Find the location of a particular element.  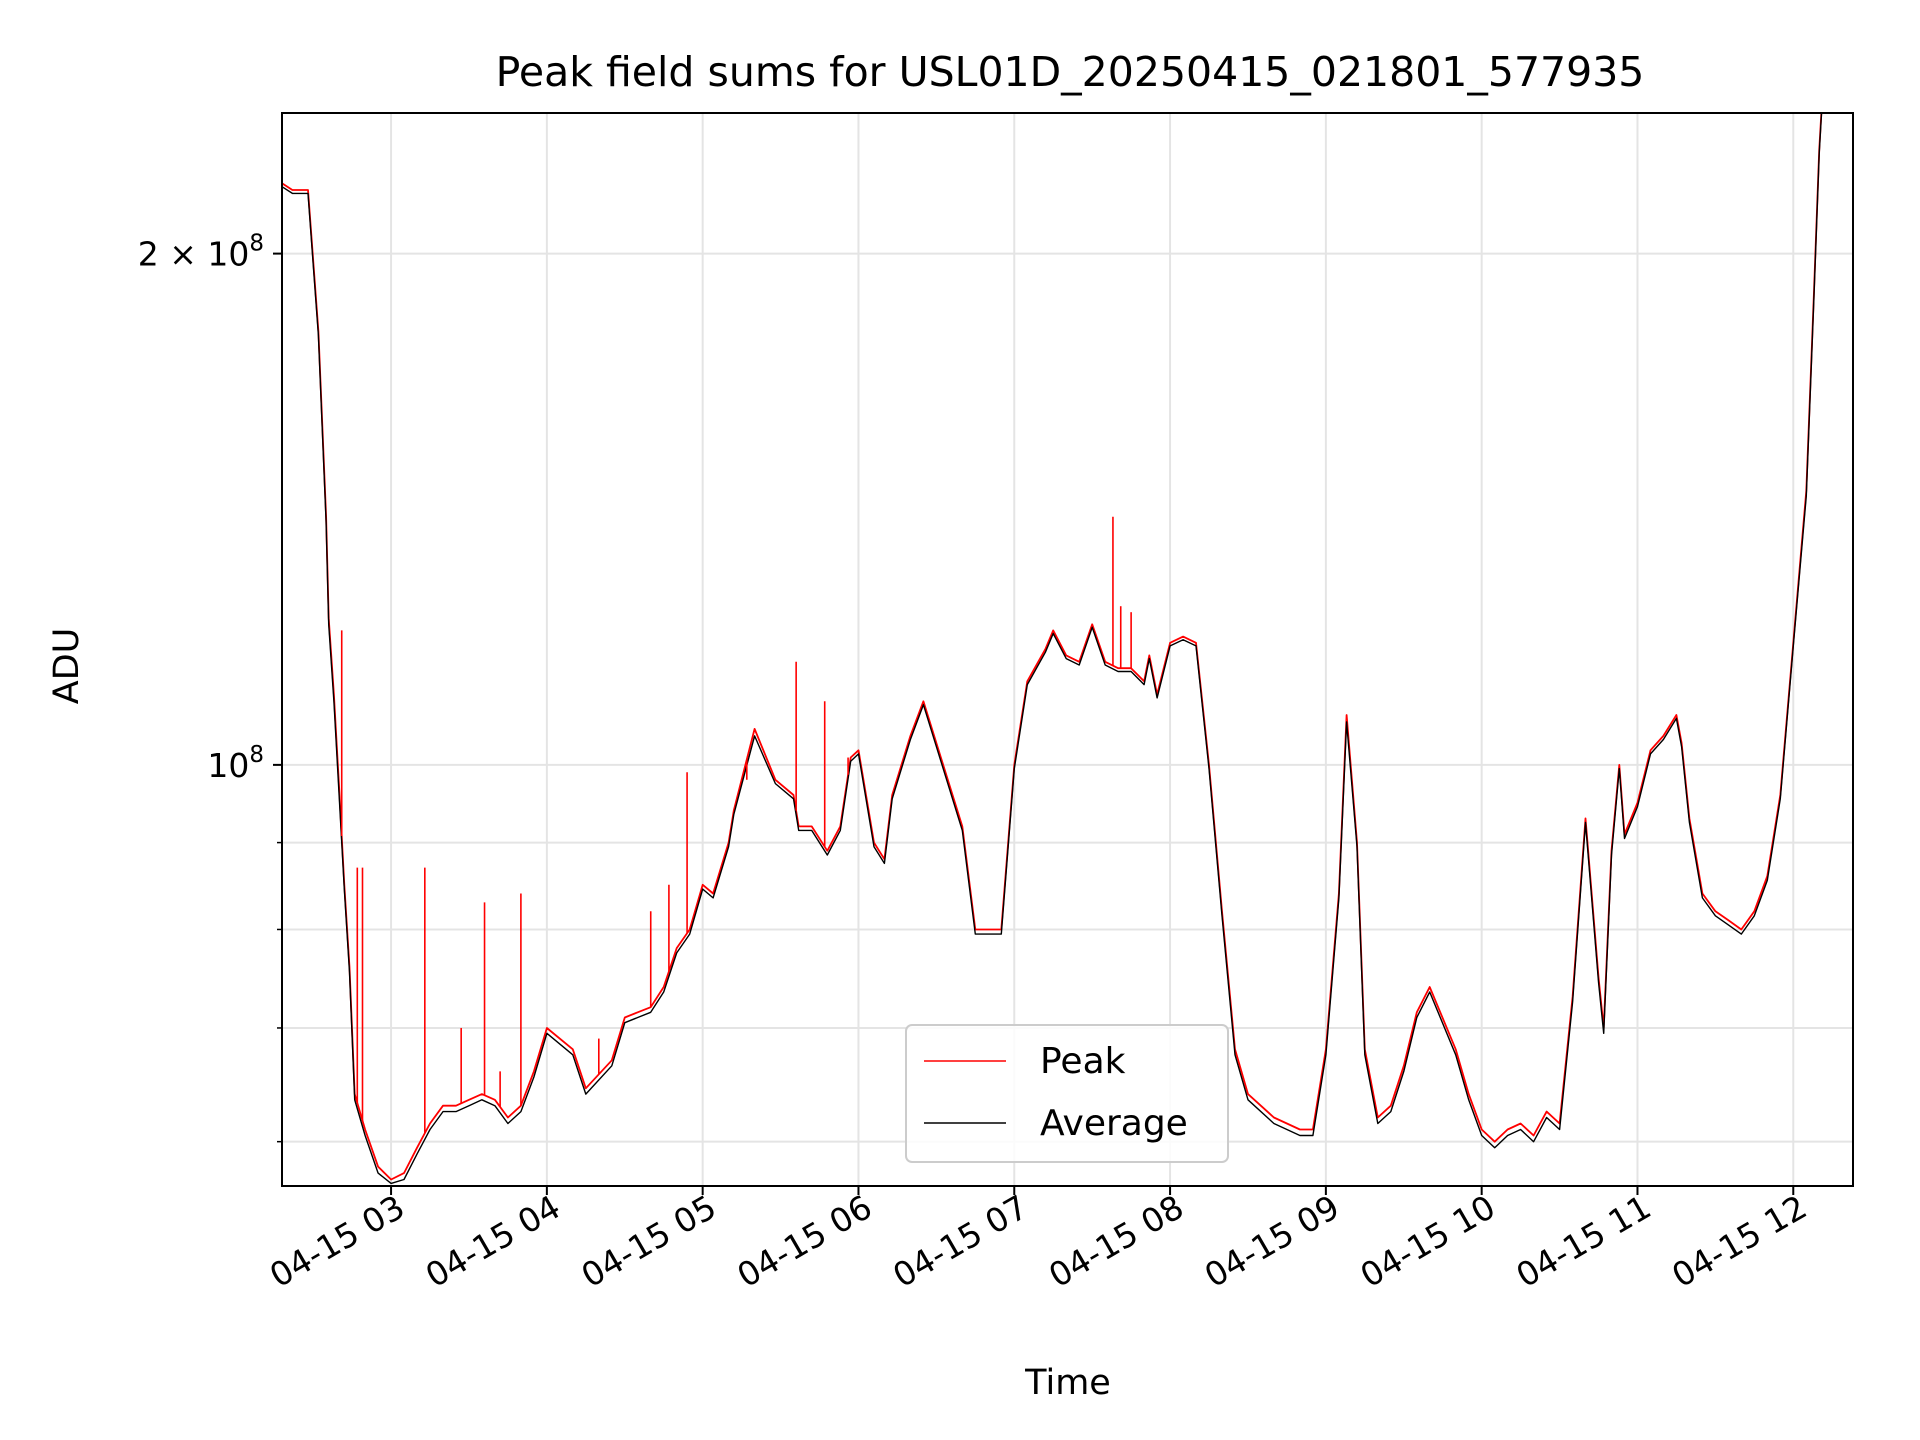

legend-box is located at coordinates (1067, 1093).